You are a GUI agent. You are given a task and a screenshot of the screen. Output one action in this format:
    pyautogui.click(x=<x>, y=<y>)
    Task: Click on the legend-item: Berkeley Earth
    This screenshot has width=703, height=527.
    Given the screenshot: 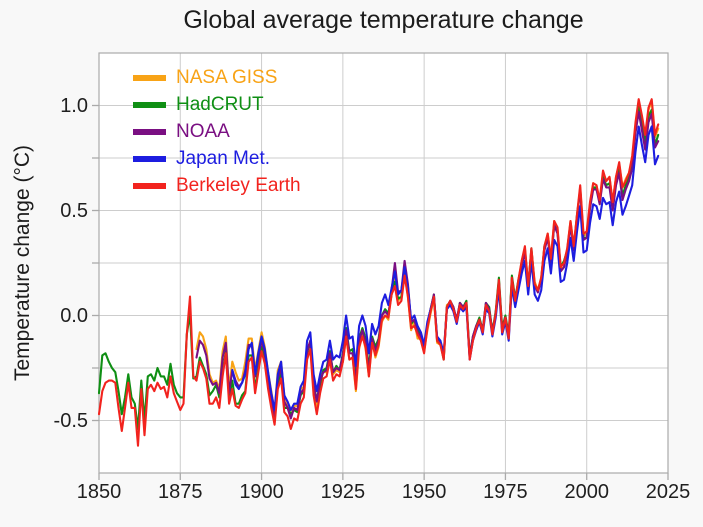 What is the action you would take?
    pyautogui.click(x=217, y=185)
    